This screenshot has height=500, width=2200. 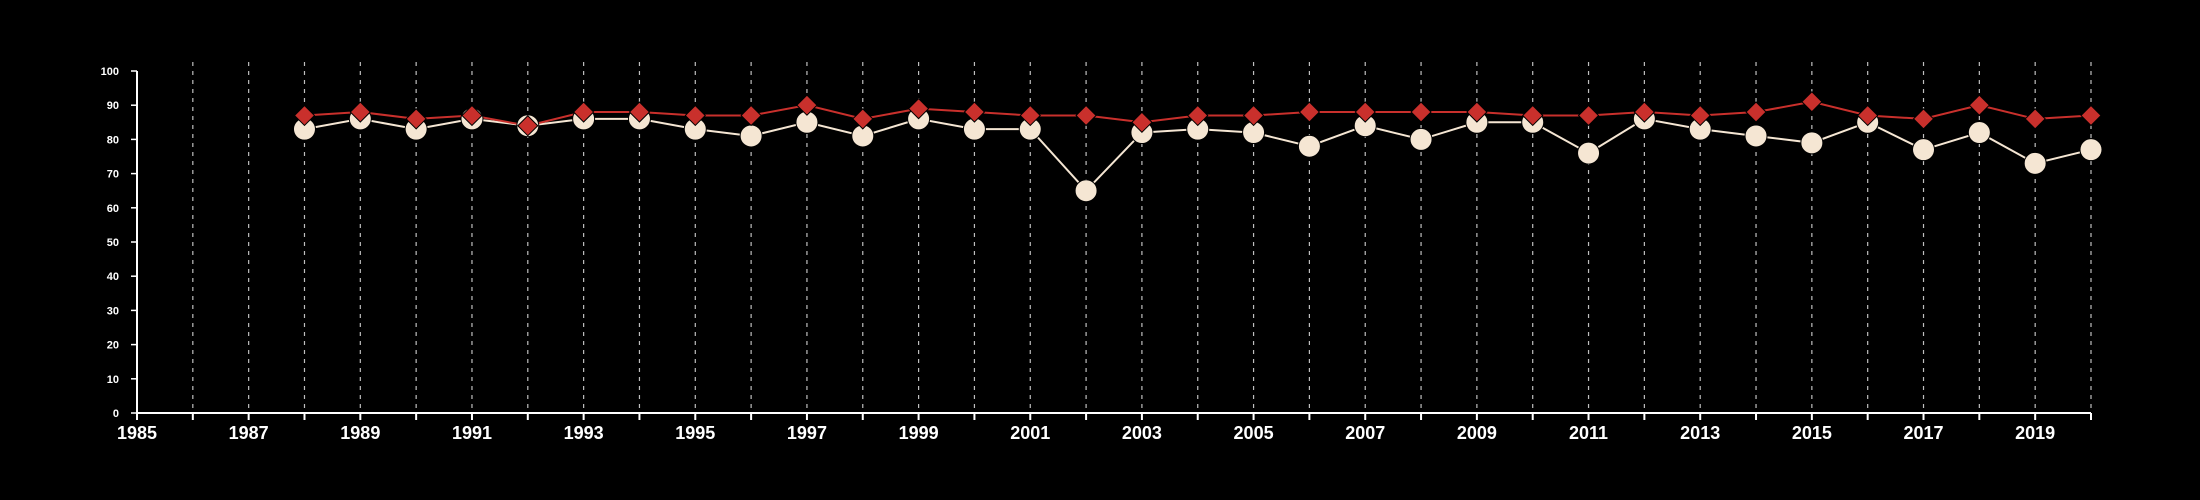 I want to click on x-tick-label: 2015, so click(x=1812, y=433).